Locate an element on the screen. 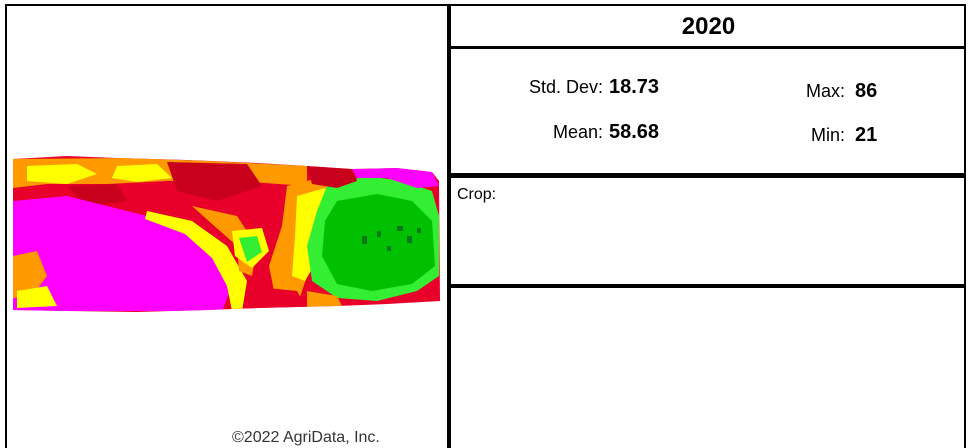 This screenshot has height=448, width=971. zone-orange-bottom is located at coordinates (324, 299).